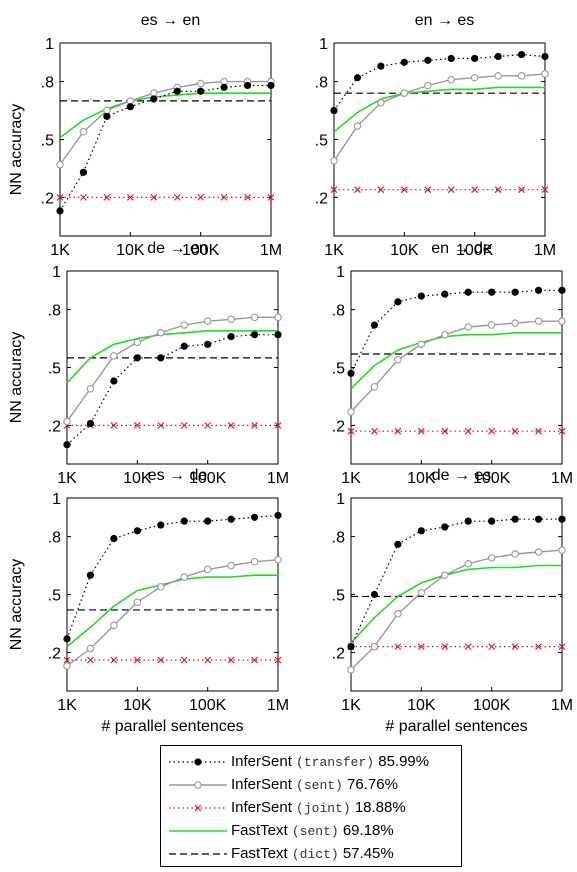 The image size is (577, 872). What do you see at coordinates (259, 830) in the screenshot?
I see `legend-name-fasttext-sent: FastText` at bounding box center [259, 830].